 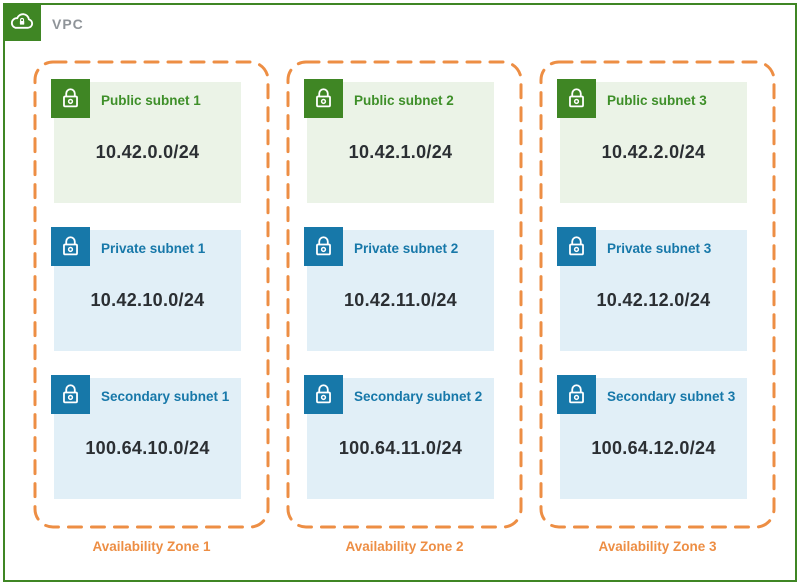 I want to click on subnet-title: Private subnet 2, so click(x=406, y=248).